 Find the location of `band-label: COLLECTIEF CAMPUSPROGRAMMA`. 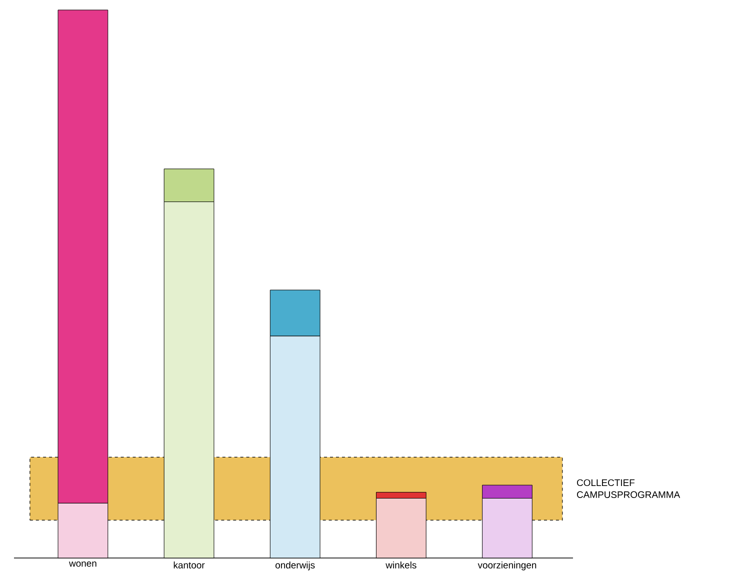

band-label: COLLECTIEF CAMPUSPROGRAMMA is located at coordinates (628, 488).